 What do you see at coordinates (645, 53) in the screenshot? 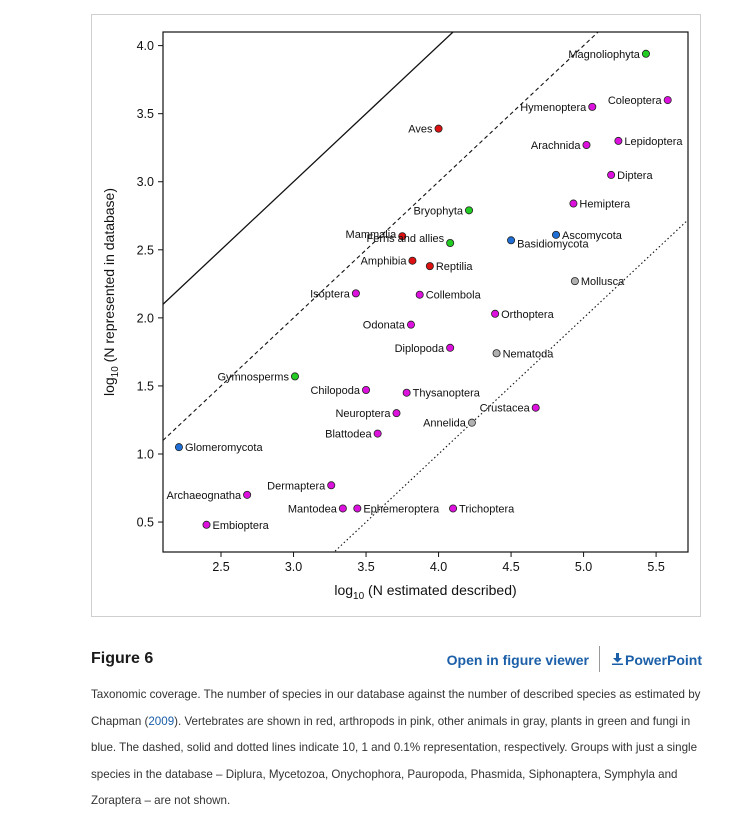
I see `point-magnoliophyta` at bounding box center [645, 53].